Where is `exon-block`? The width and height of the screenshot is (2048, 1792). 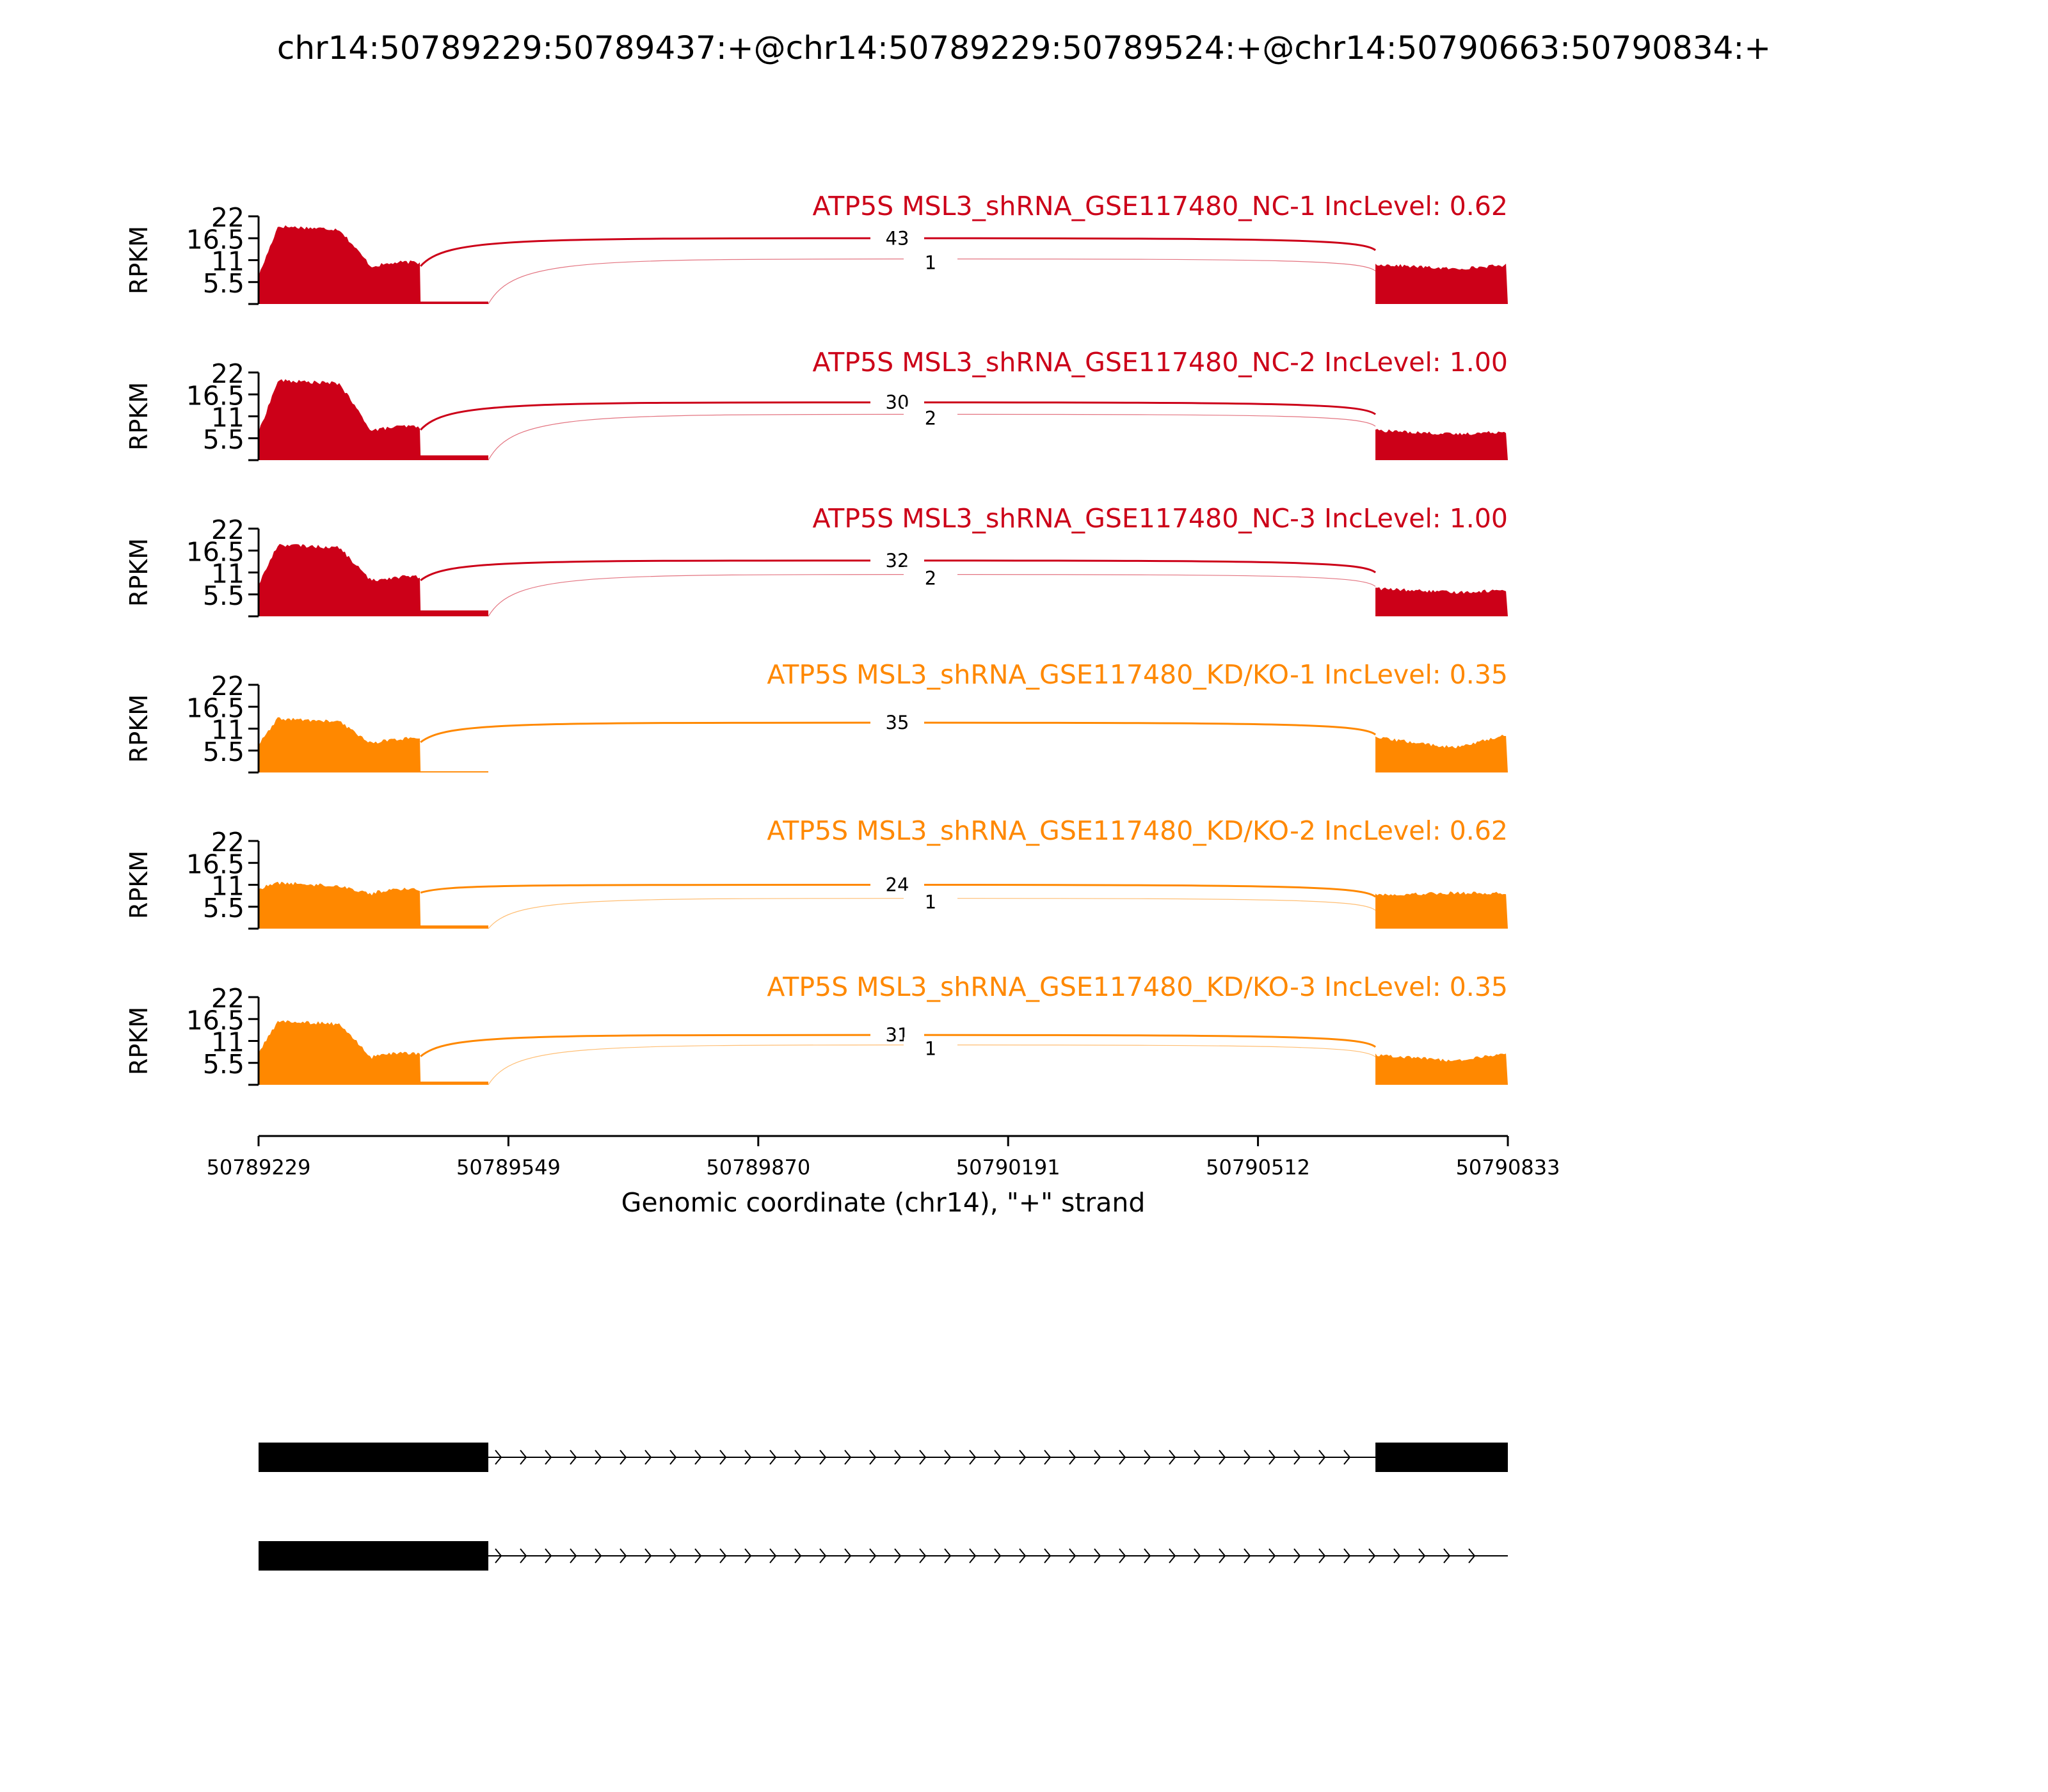
exon-block is located at coordinates (1441, 1457).